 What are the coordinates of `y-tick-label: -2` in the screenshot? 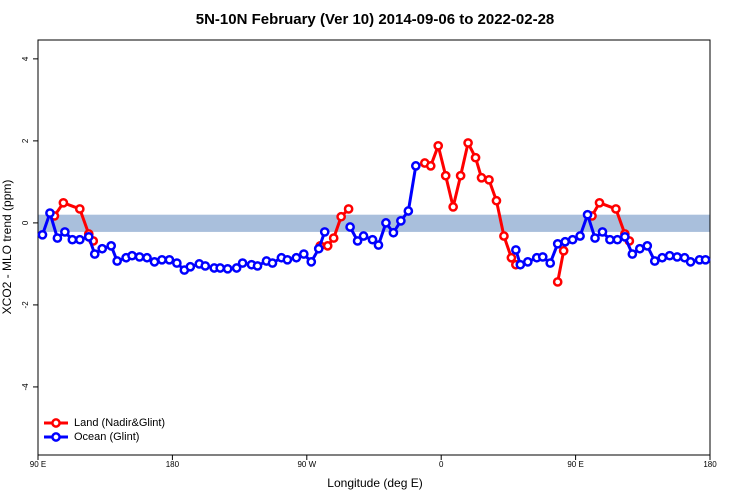 It's located at (25, 305).